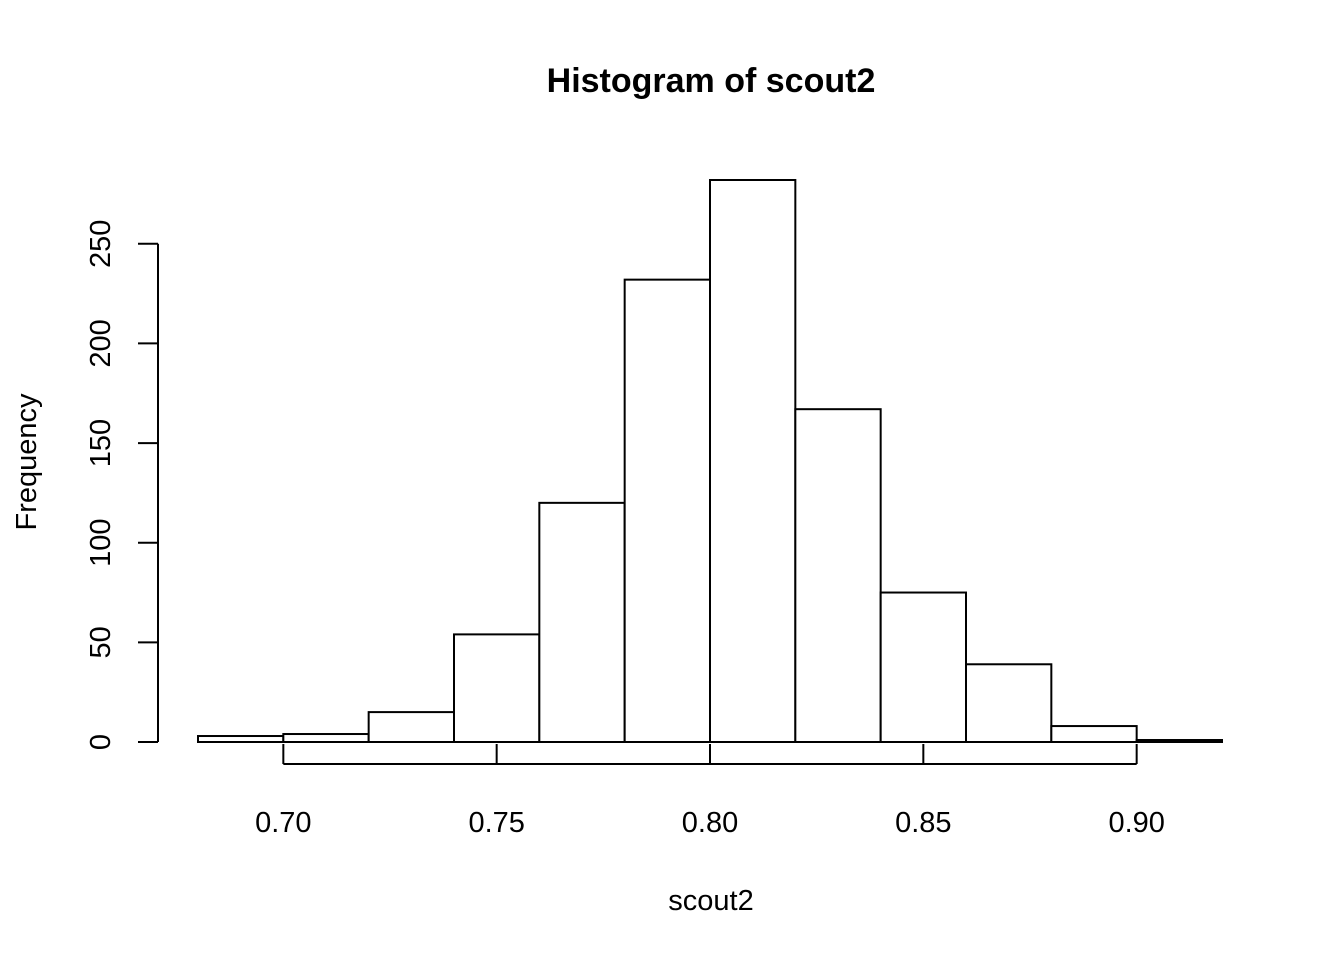 The image size is (1344, 960). Describe the element at coordinates (710, 791) in the screenshot. I see `x-axis: 0.70 0.75 0.80 0.85 0.90` at that location.